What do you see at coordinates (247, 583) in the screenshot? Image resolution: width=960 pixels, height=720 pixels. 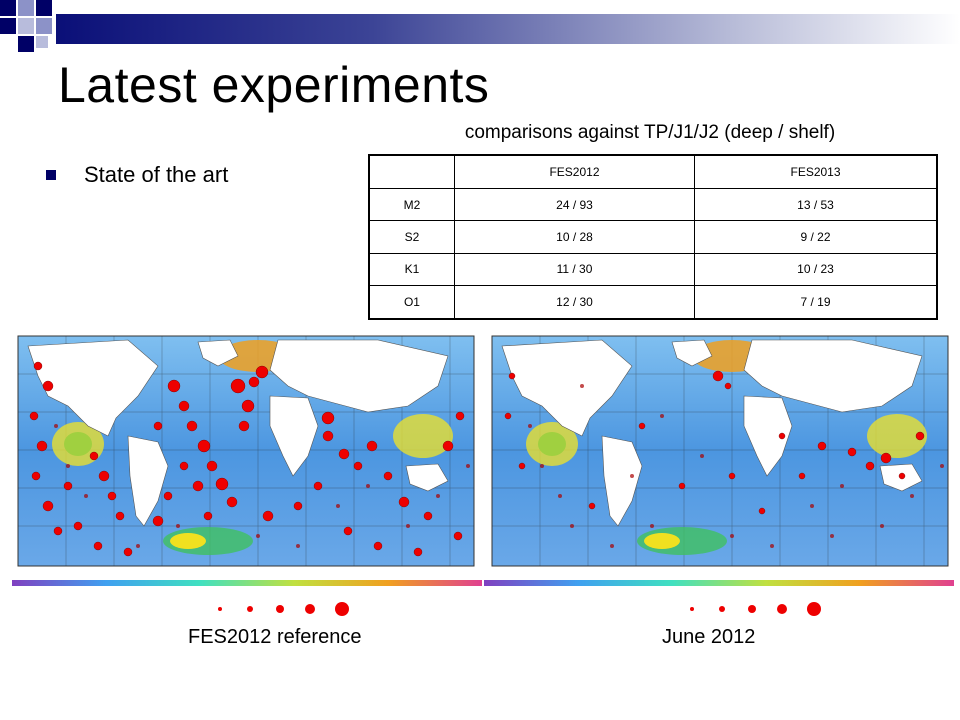 I see `left-color-scale` at bounding box center [247, 583].